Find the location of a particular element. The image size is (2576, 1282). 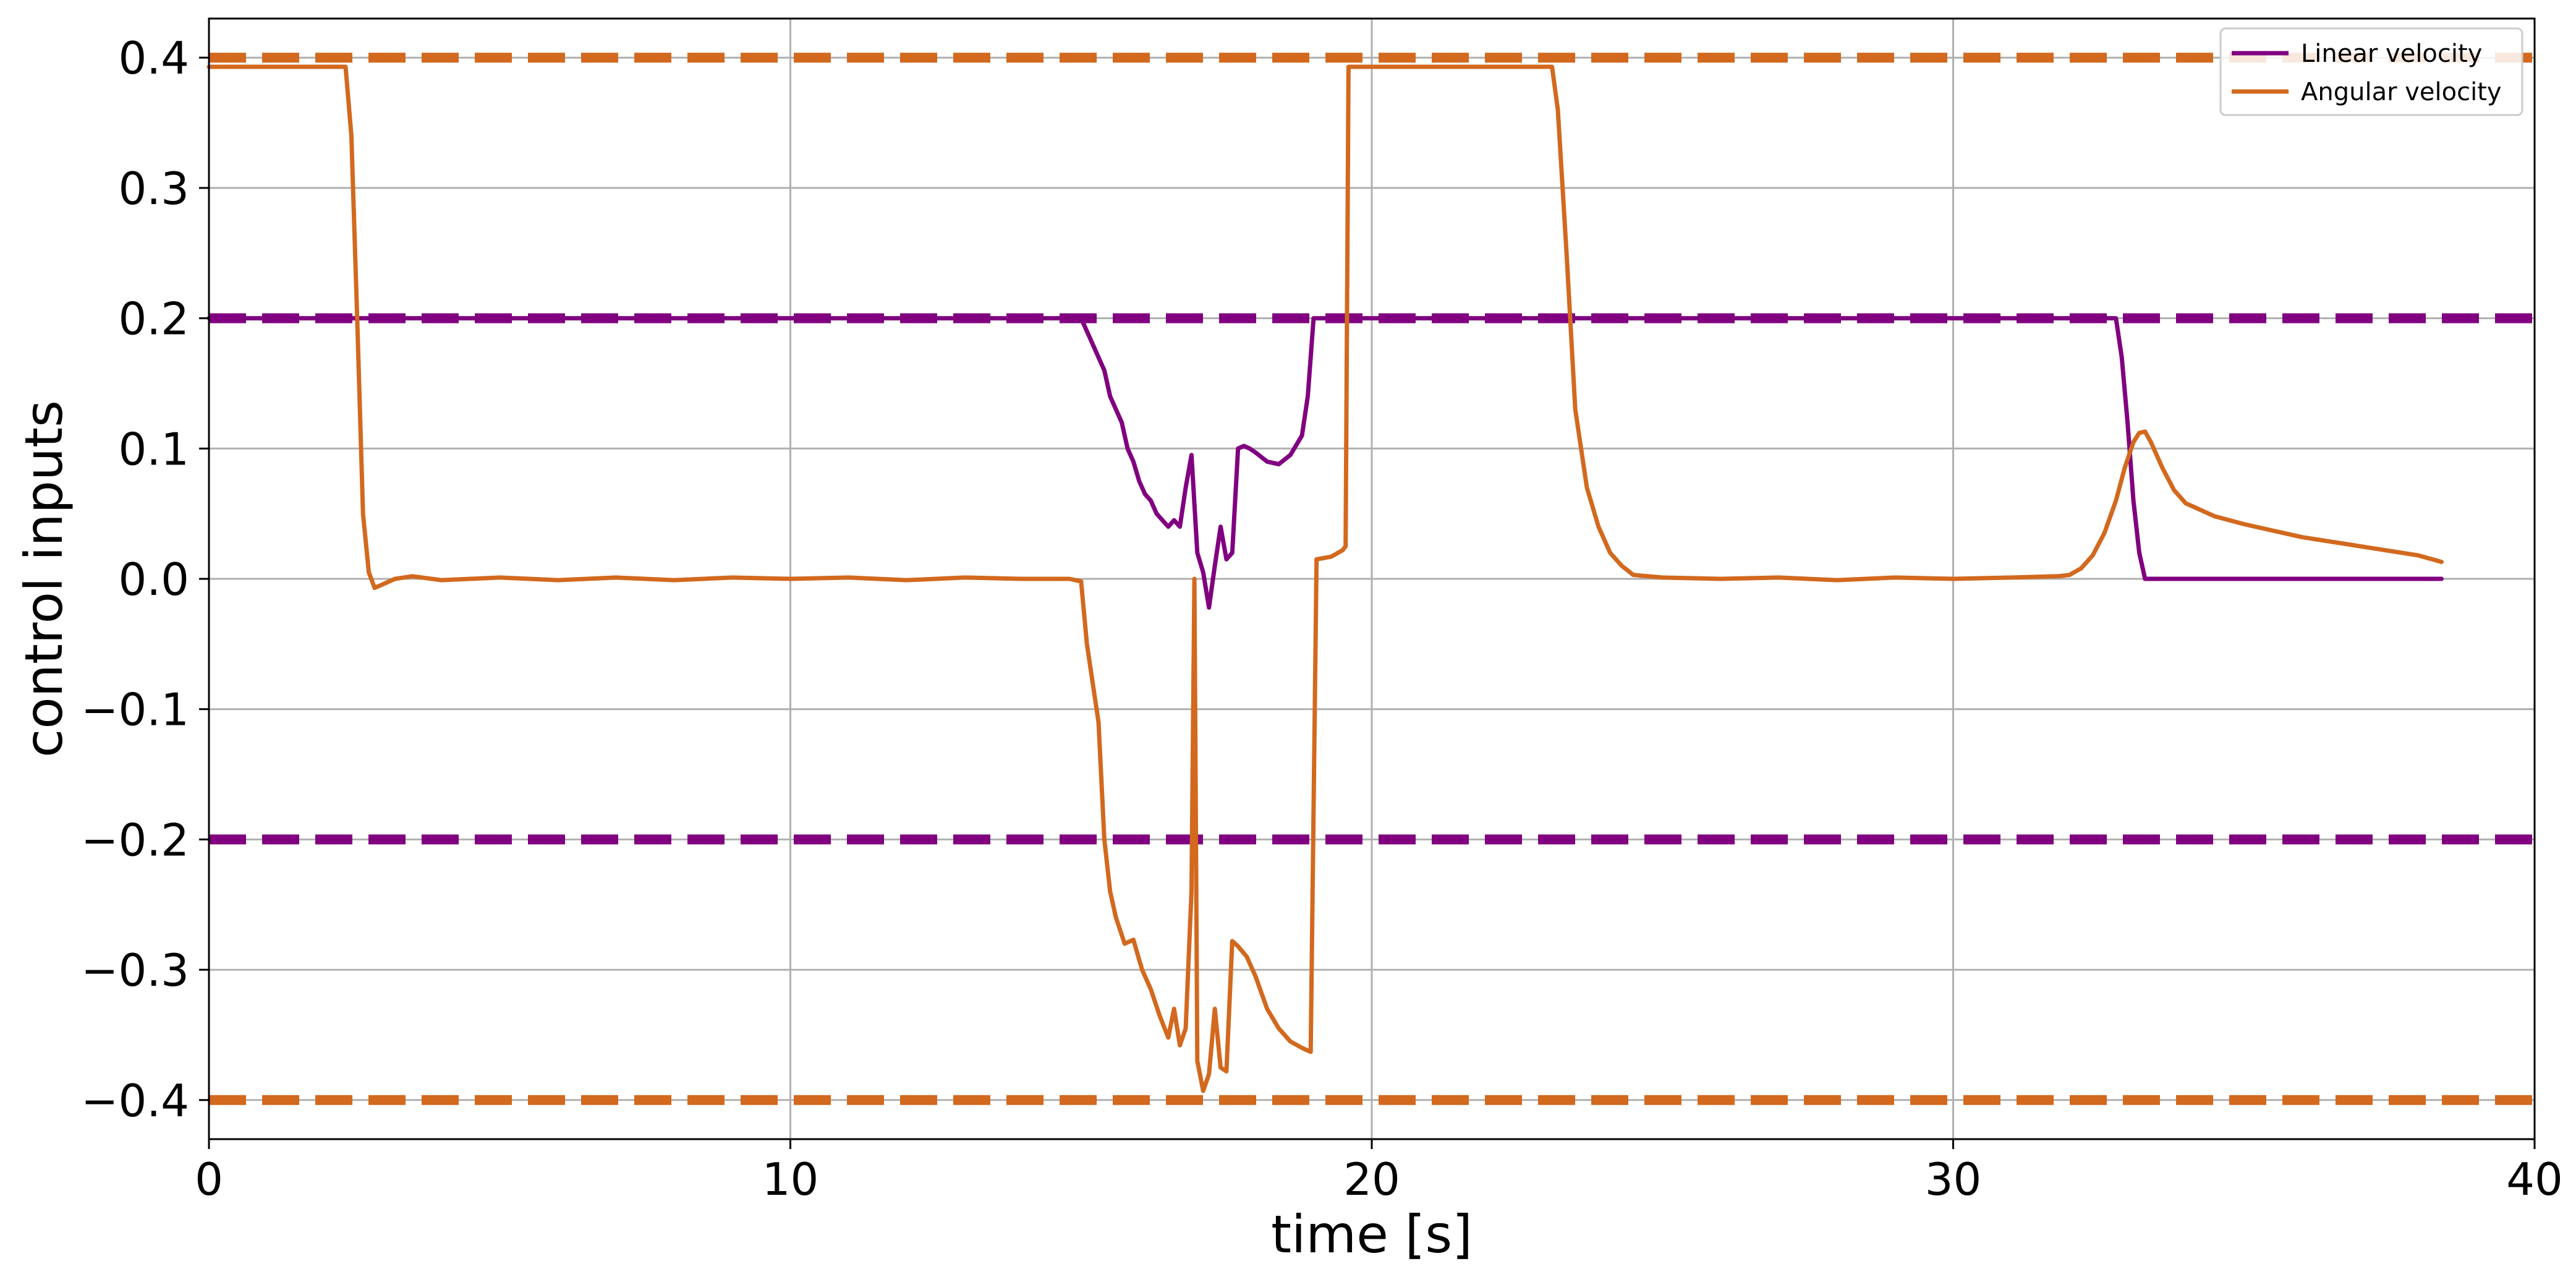

x-tick-label-4: 40 is located at coordinates (2534, 1179).